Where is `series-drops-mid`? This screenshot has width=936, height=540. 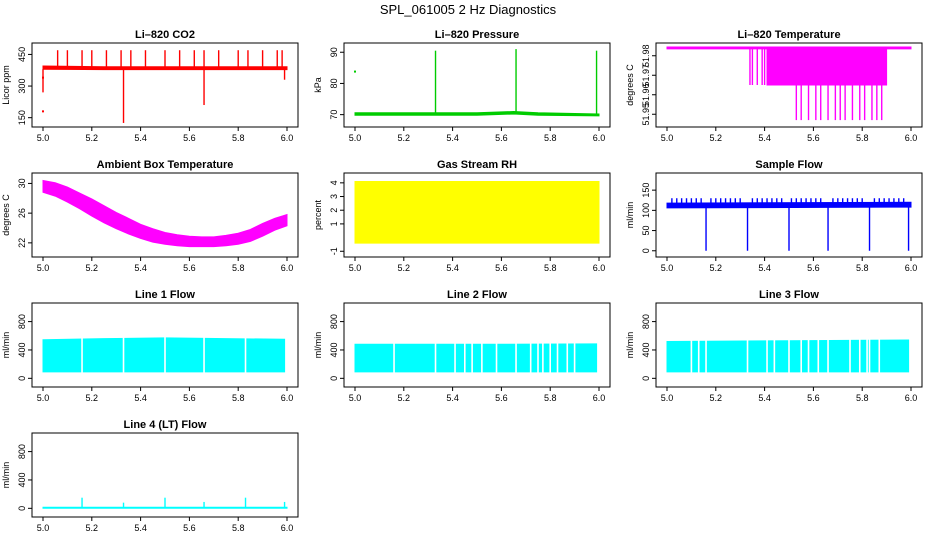
series-drops-mid is located at coordinates (757, 66).